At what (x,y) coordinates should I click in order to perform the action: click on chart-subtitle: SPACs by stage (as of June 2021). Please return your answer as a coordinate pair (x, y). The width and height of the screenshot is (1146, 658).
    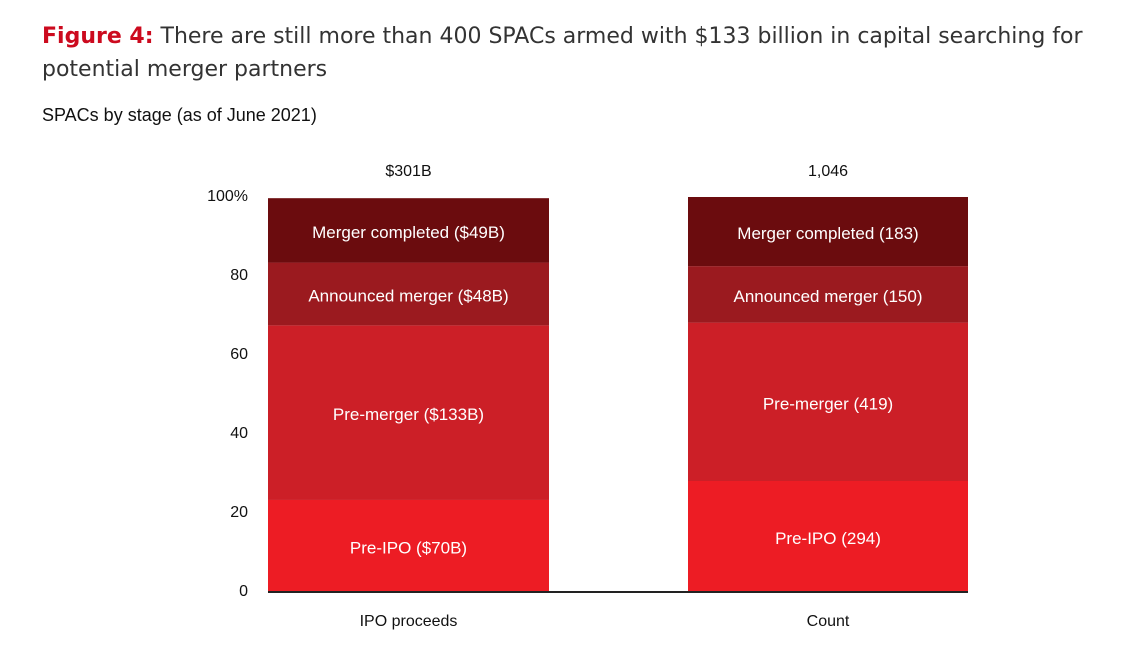
    Looking at the image, I should click on (179, 115).